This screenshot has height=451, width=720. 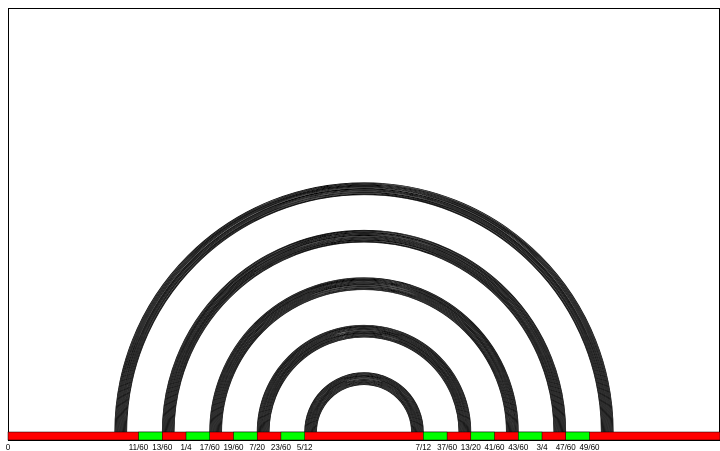 What do you see at coordinates (186, 447) in the screenshot?
I see `tick-label-3: 1/4` at bounding box center [186, 447].